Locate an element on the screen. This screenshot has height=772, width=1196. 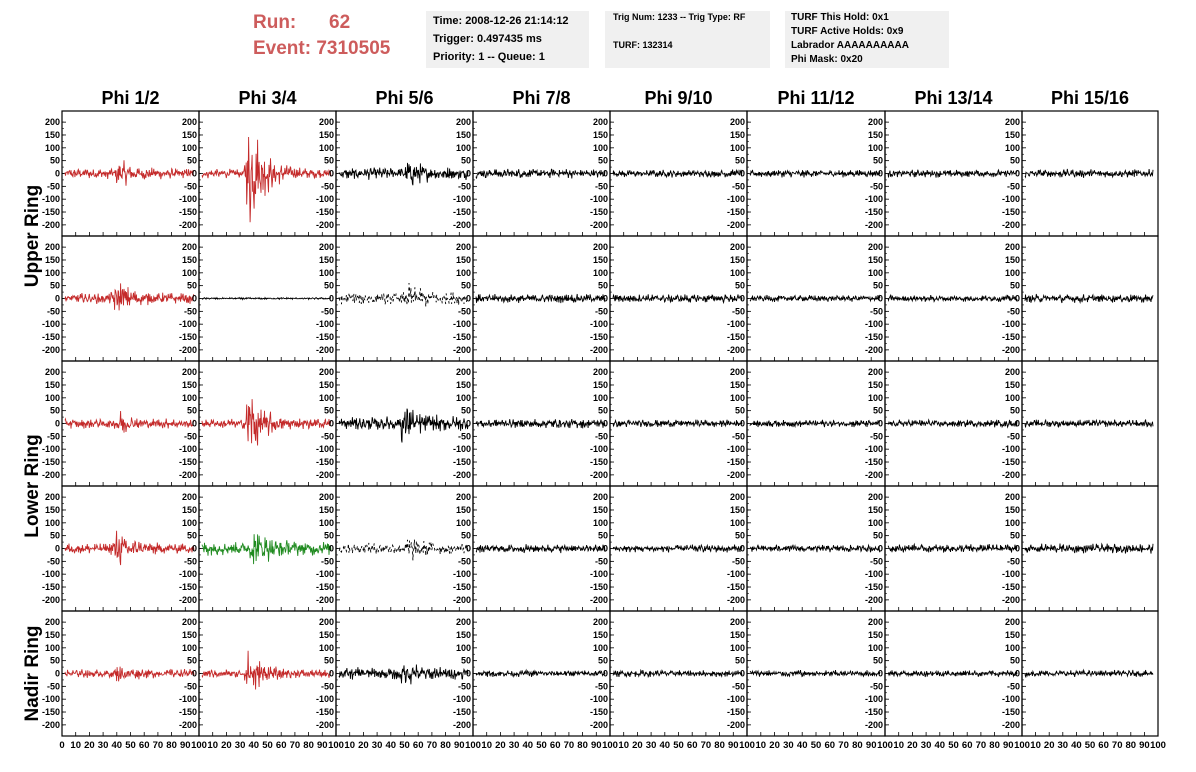
priority-line: Priority: 1 -- Queue: 1 is located at coordinates (489, 57).